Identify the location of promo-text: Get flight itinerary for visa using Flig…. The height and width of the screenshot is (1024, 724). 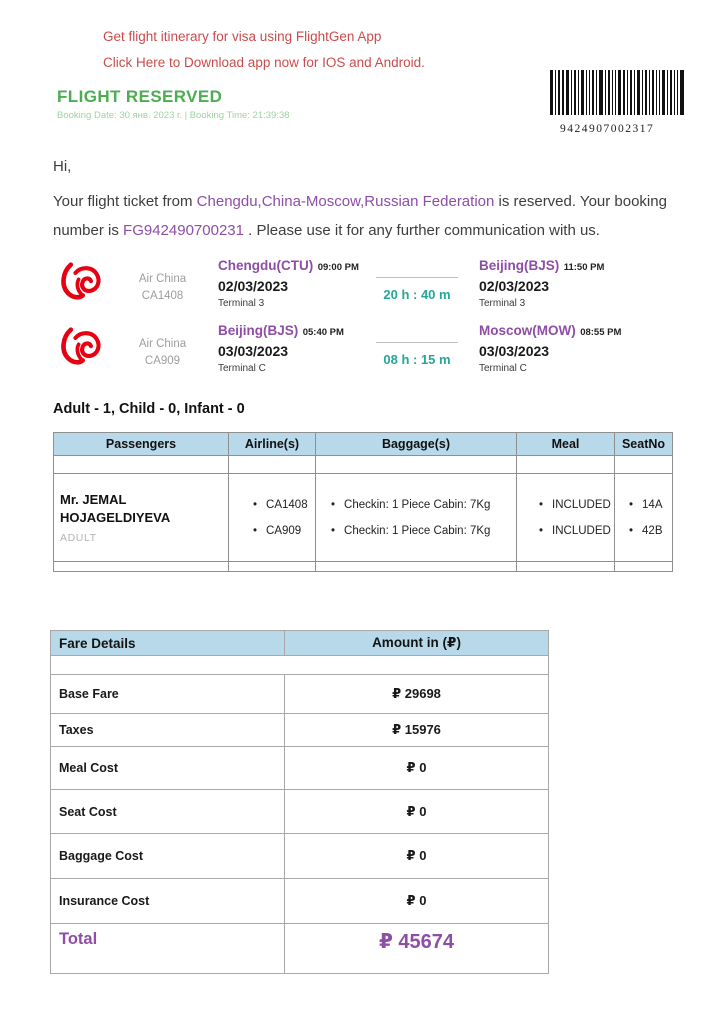
(242, 36).